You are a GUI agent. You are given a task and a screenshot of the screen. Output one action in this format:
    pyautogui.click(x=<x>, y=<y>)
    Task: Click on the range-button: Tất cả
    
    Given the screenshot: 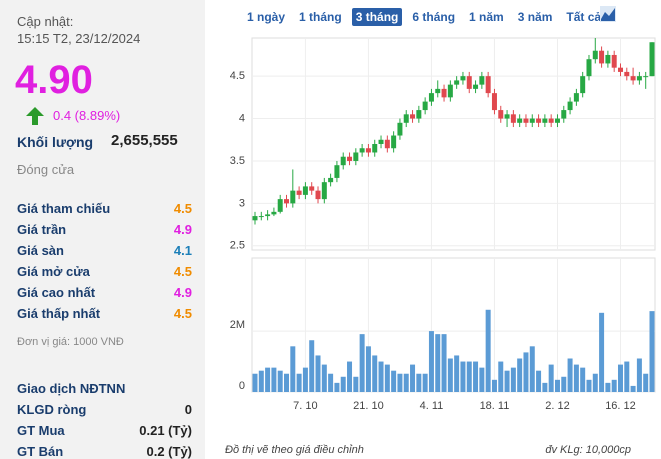 What is the action you would take?
    pyautogui.click(x=584, y=17)
    